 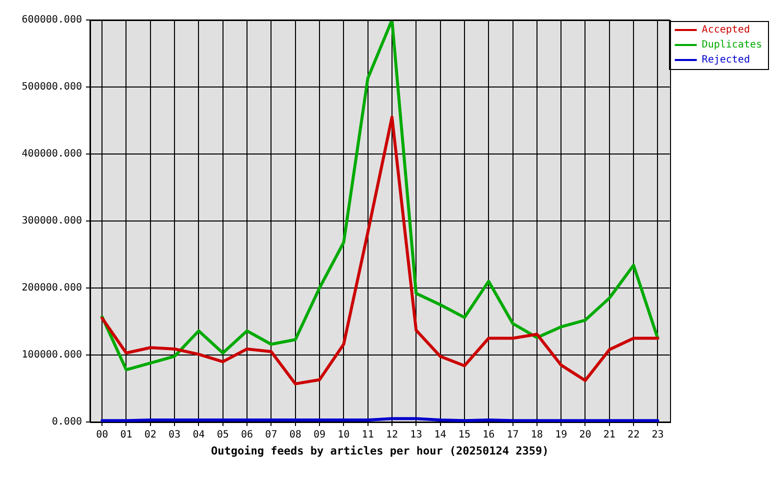 I want to click on x-tick-label: 23, so click(x=658, y=435).